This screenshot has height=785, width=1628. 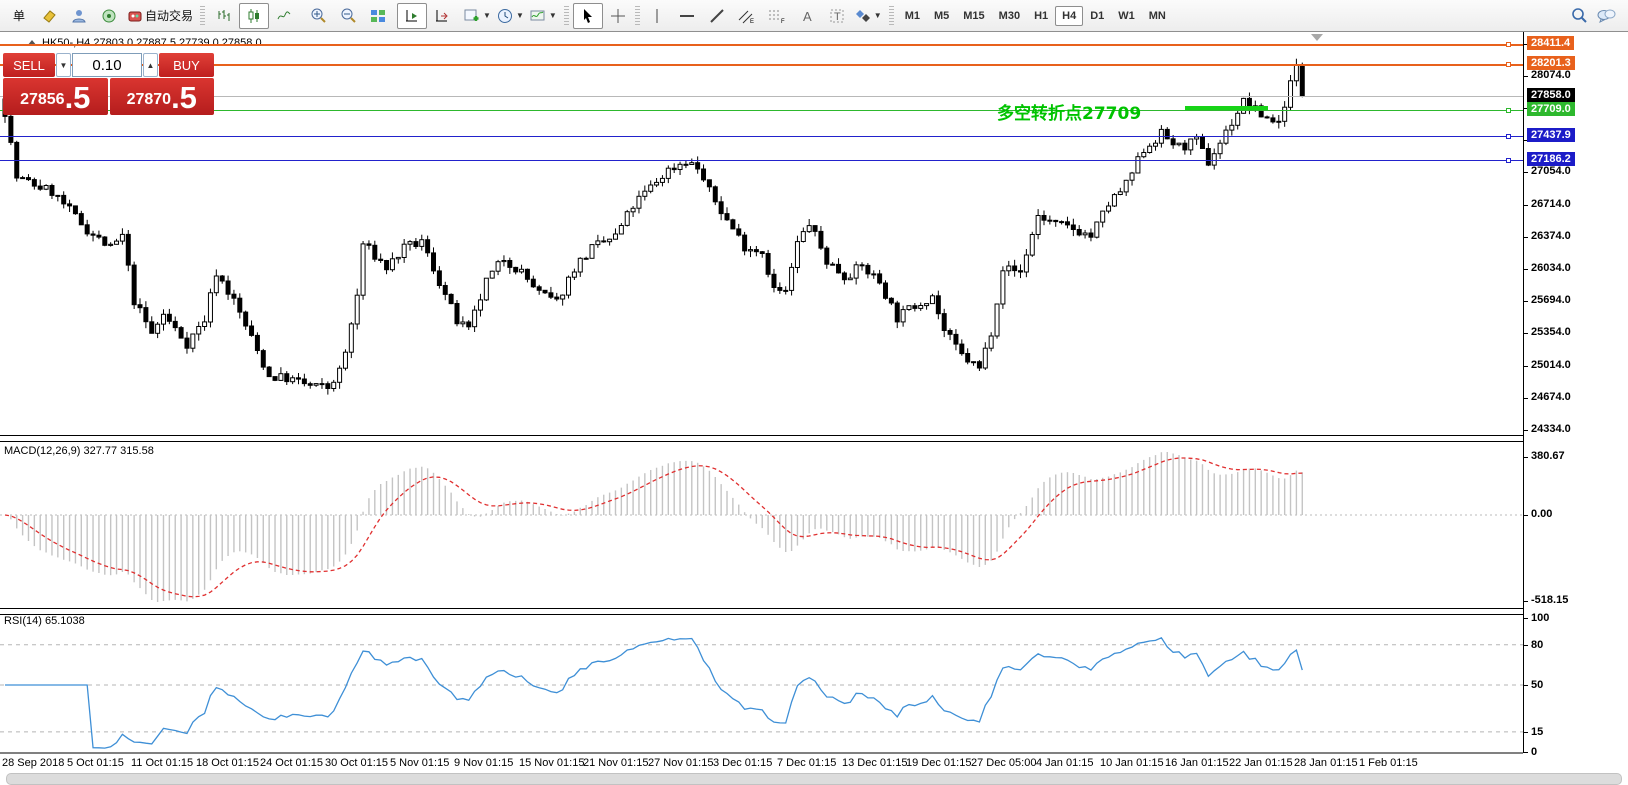 I want to click on community-icon, so click(x=79, y=16).